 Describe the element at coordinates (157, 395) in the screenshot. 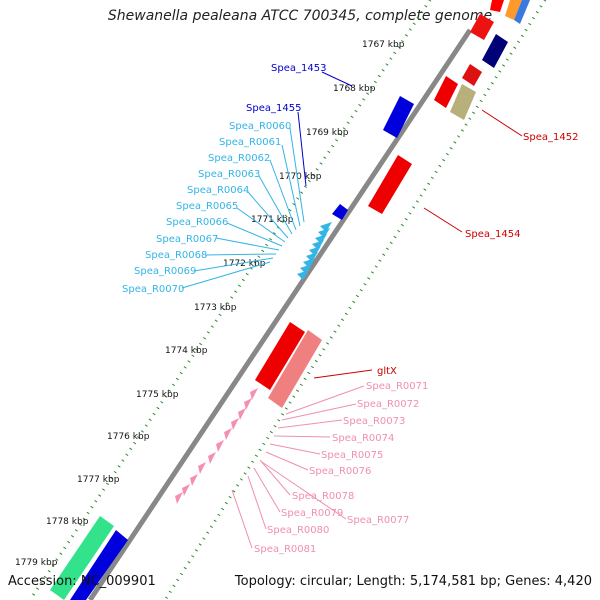

I see `kbp-tick-label: 1775 kbp` at that location.